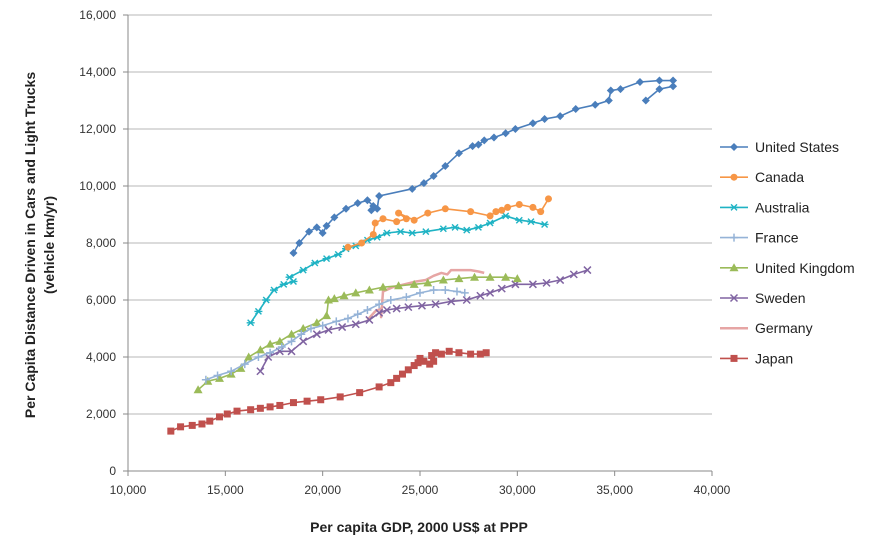 The image size is (877, 547). I want to click on x-tick-label: 20,000, so click(322, 490).